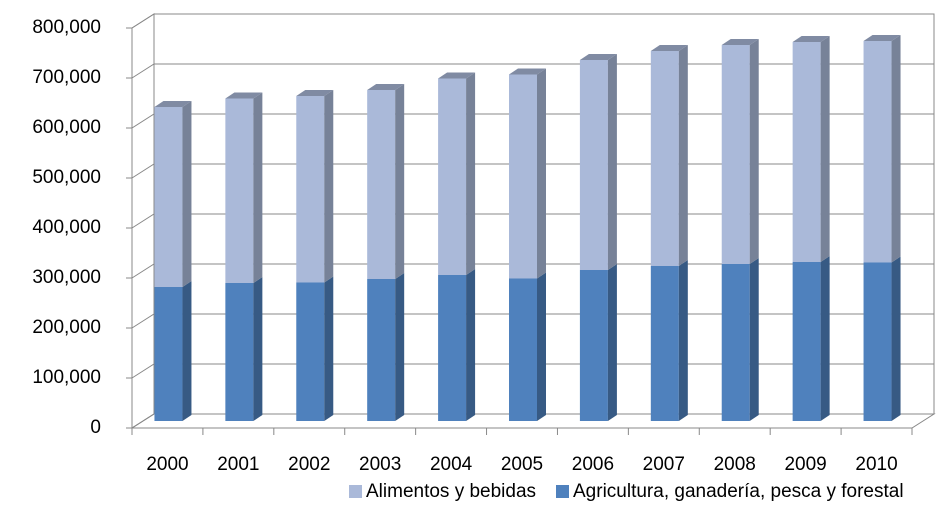  Describe the element at coordinates (66, 227) in the screenshot. I see `y-tick-label: 400,000` at that location.